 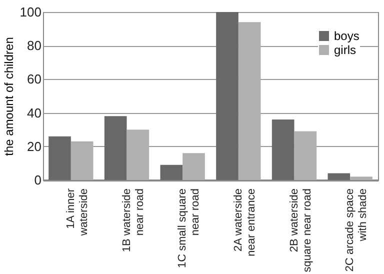 What do you see at coordinates (34, 112) in the screenshot?
I see `y-tick-label: 40` at bounding box center [34, 112].